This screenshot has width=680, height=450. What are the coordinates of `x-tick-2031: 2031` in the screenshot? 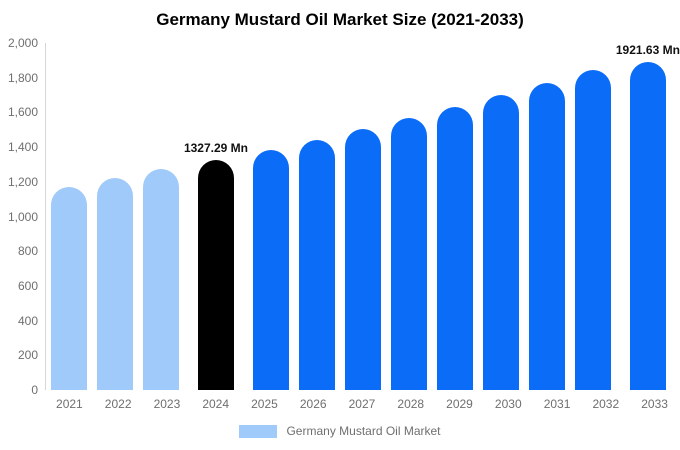 It's located at (557, 404).